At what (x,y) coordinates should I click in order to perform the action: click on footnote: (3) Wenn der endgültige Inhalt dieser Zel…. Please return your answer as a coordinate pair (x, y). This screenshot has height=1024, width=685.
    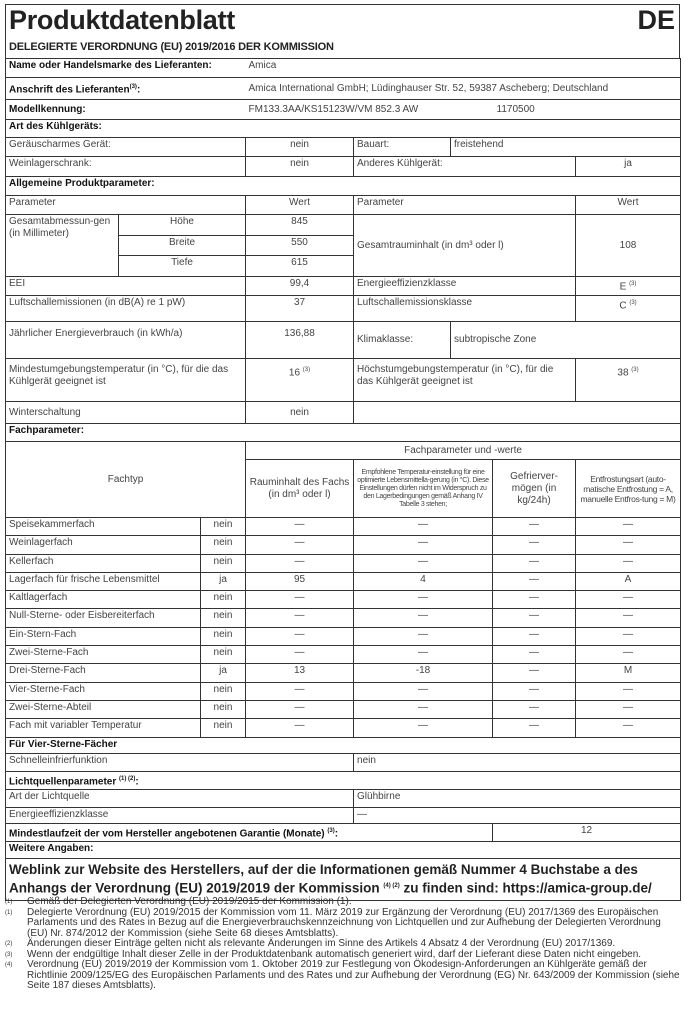
    Looking at the image, I should click on (342, 955).